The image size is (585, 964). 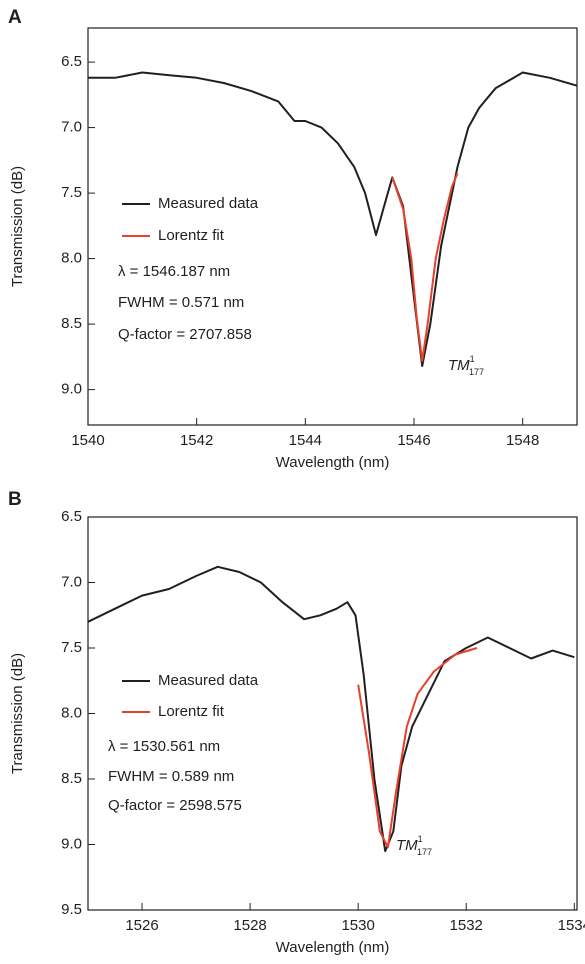 What do you see at coordinates (196, 440) in the screenshot?
I see `x-tick-label: 1542` at bounding box center [196, 440].